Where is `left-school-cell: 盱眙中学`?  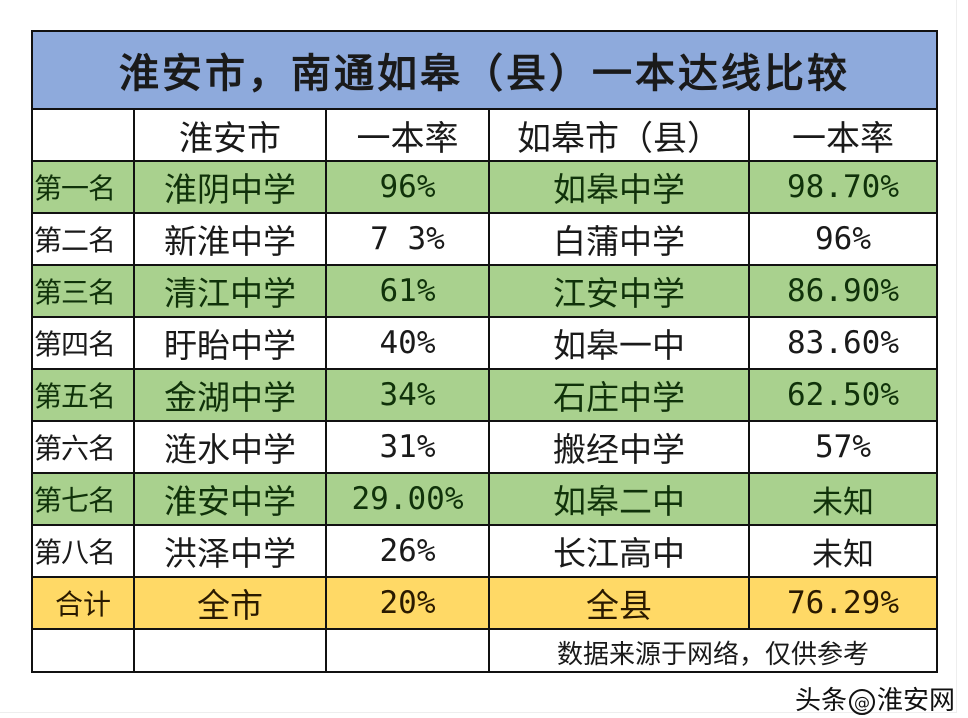
left-school-cell: 盱眙中学 is located at coordinates (230, 343).